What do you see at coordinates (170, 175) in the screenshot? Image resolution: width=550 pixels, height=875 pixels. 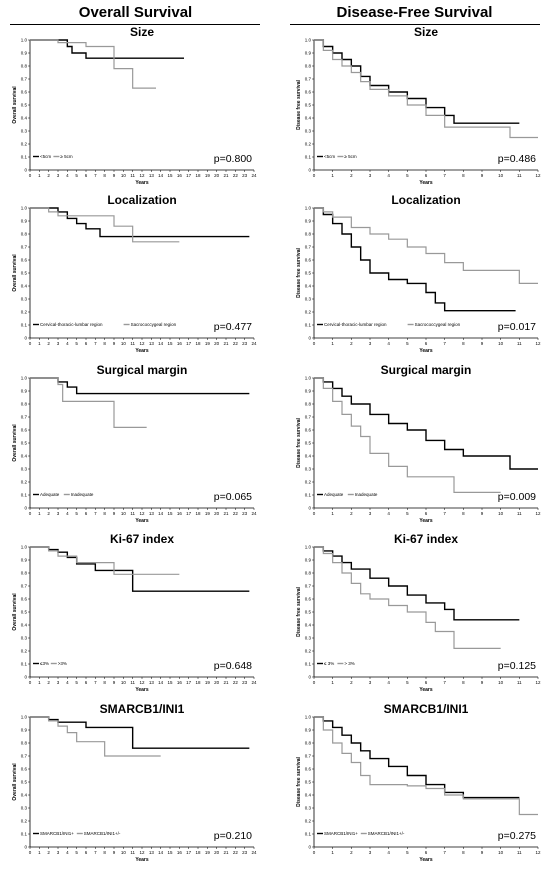 I see `x-tick-label: 15` at bounding box center [170, 175].